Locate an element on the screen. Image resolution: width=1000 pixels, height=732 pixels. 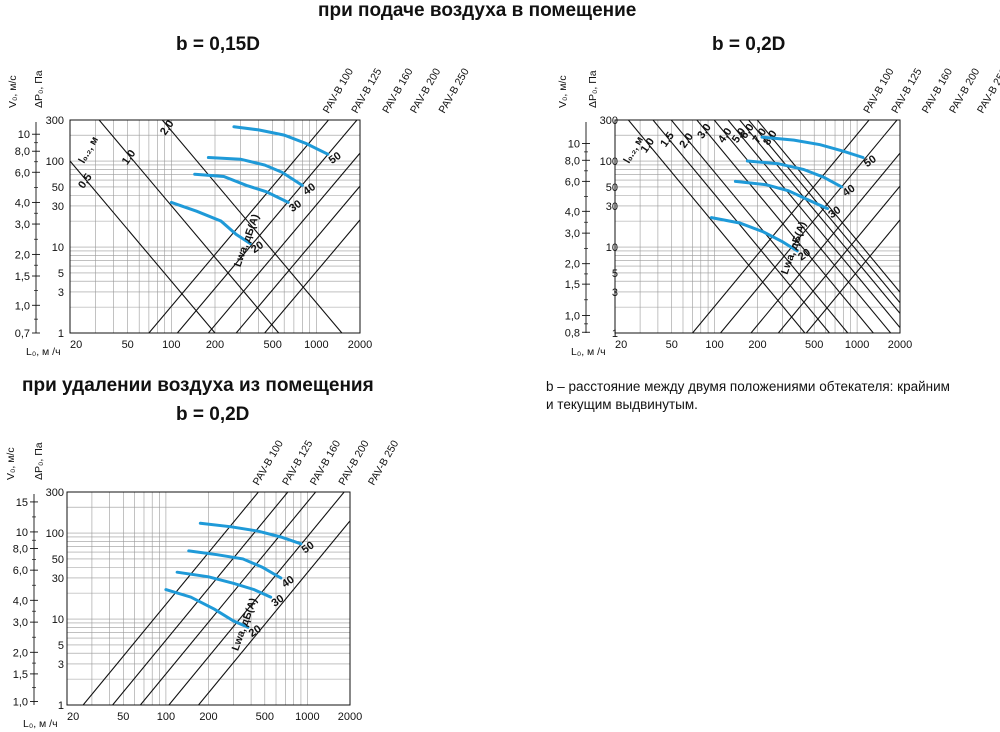
throw-label-3: 2,0 is located at coordinates (686, 140).